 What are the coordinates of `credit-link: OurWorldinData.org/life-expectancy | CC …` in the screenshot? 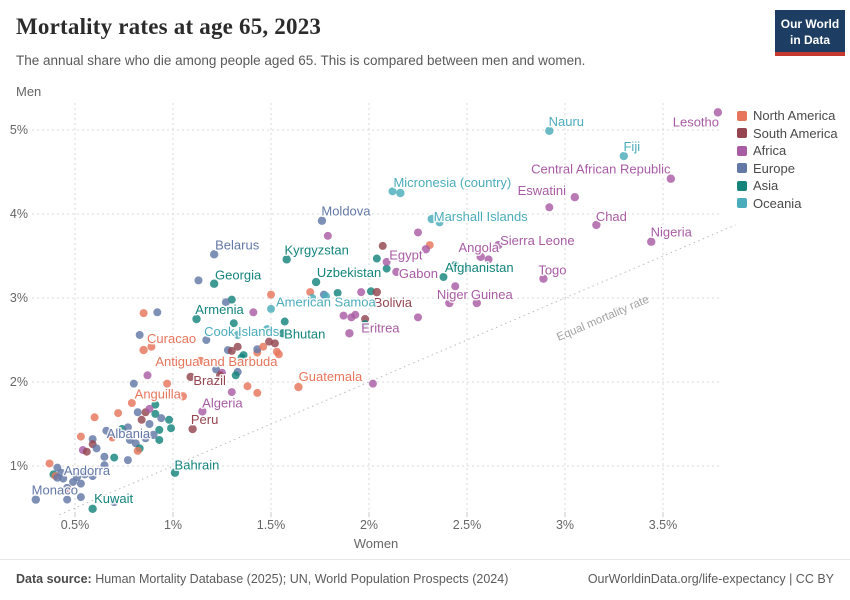 It's located at (710, 579).